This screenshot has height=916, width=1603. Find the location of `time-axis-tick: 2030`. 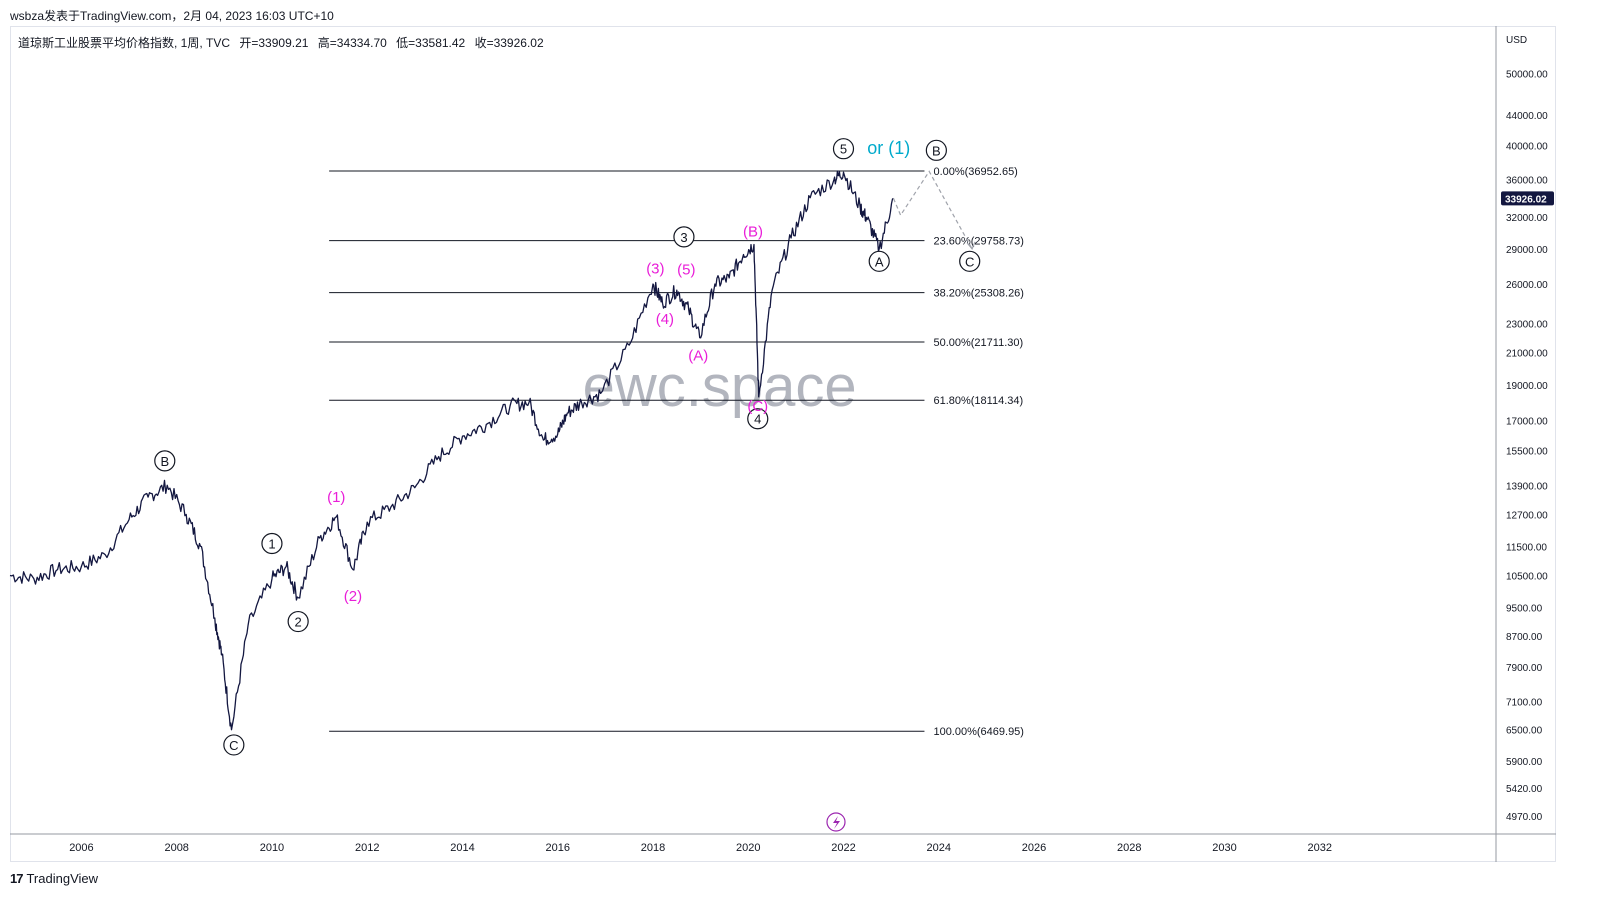

time-axis-tick: 2030 is located at coordinates (1224, 848).